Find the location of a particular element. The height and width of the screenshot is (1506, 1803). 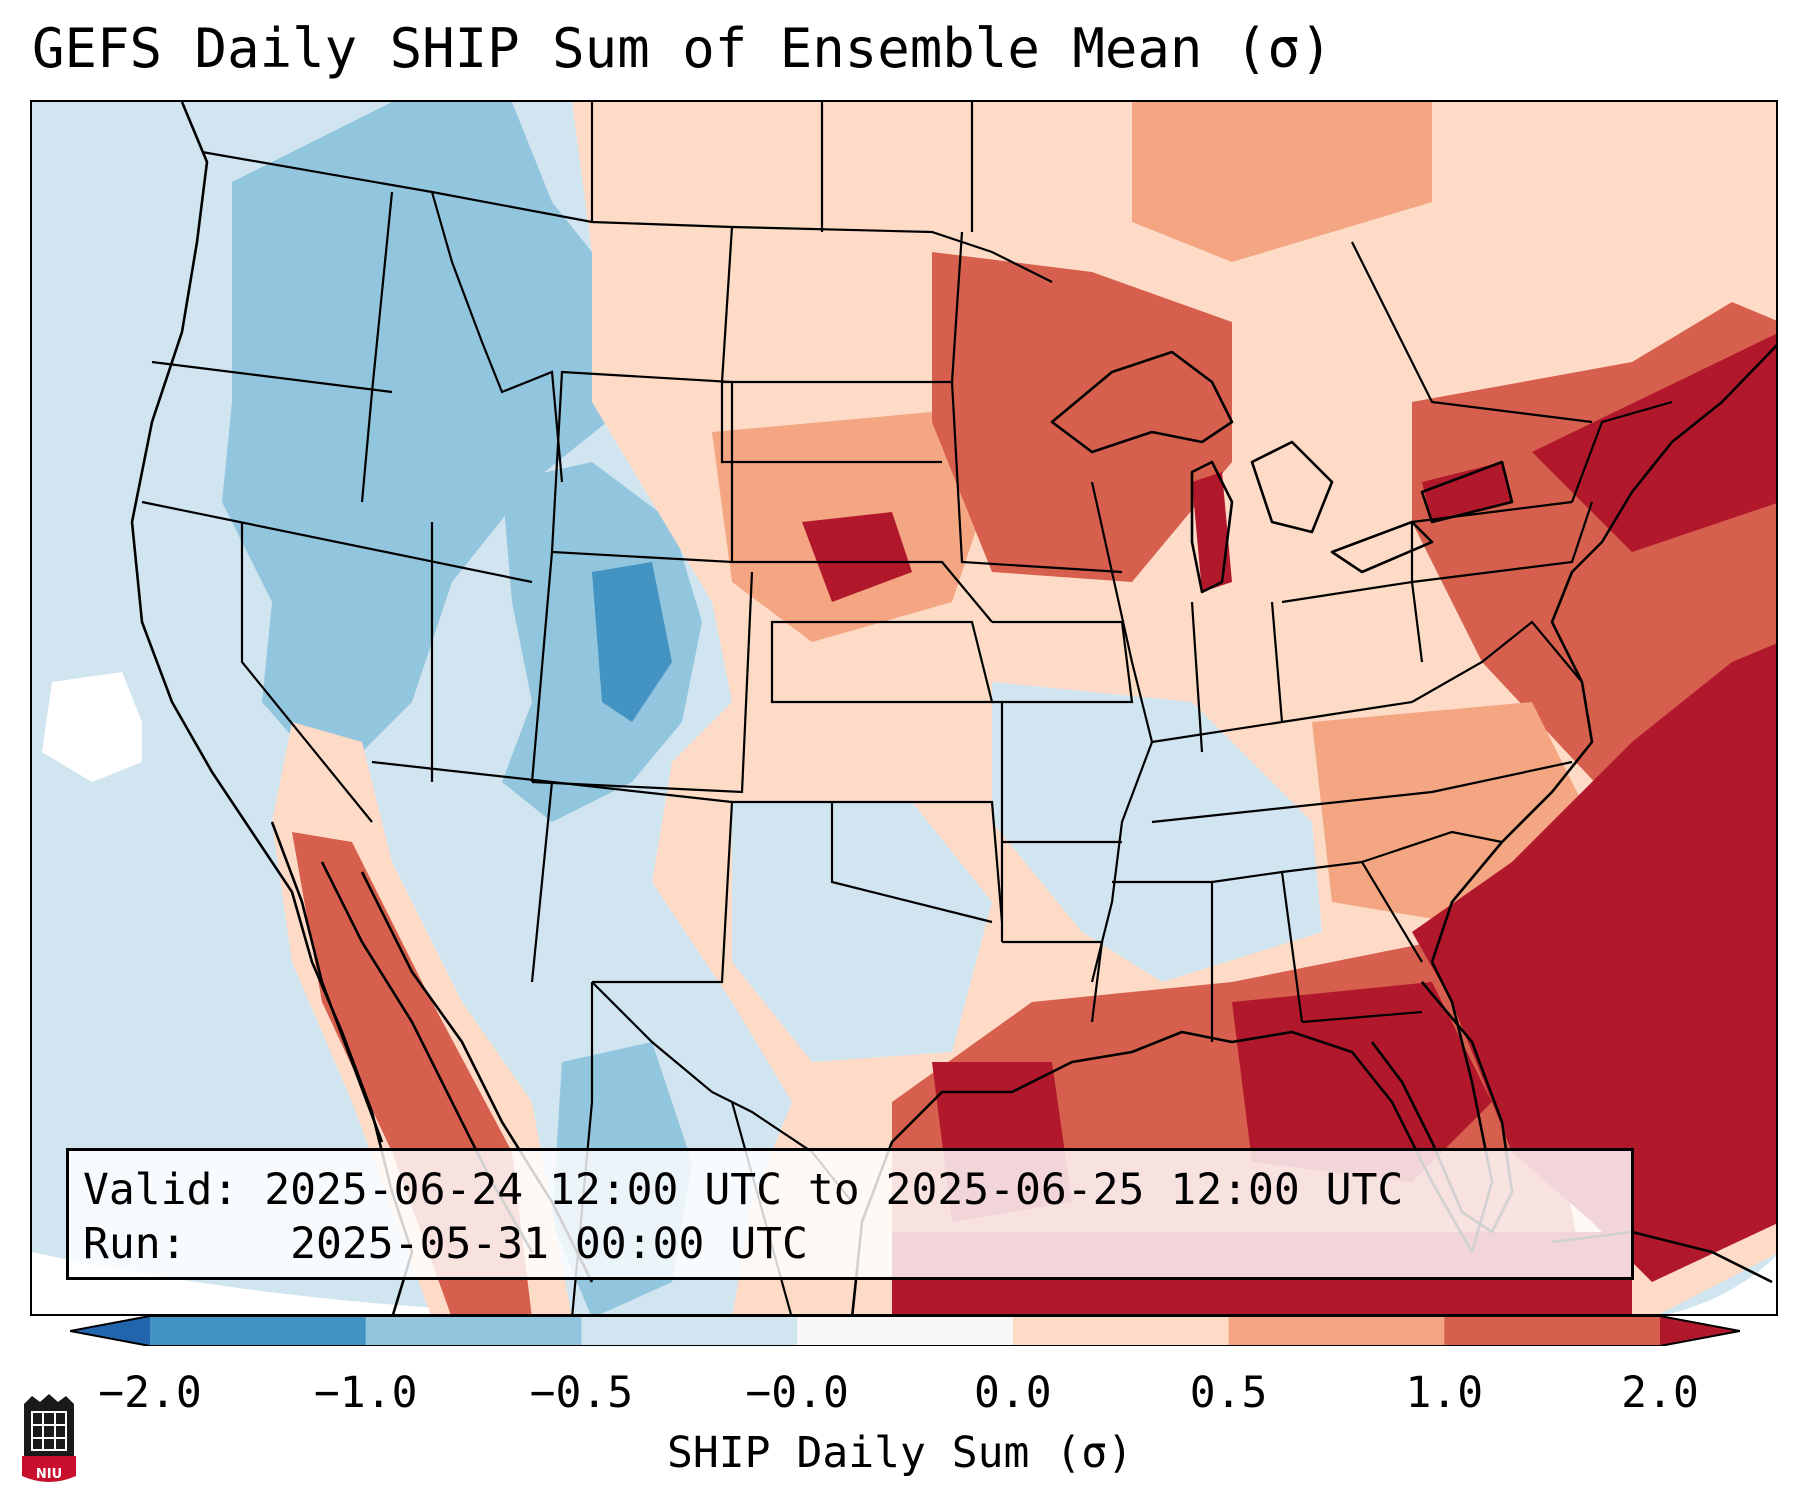

anomaly-region-southeast-negative is located at coordinates (1157, 832).